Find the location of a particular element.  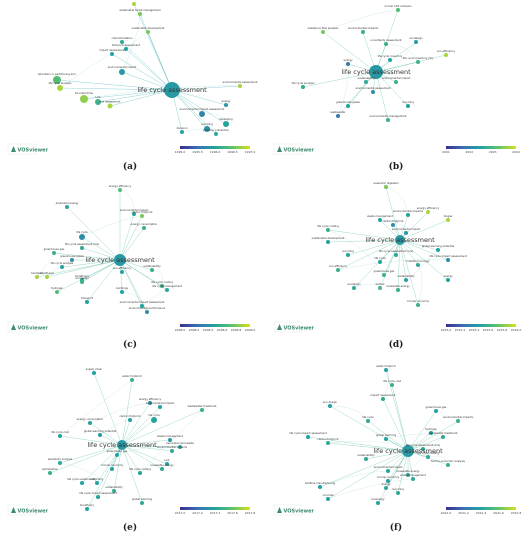

label-circular-economy: circular economy is located at coordinates (388, 477).